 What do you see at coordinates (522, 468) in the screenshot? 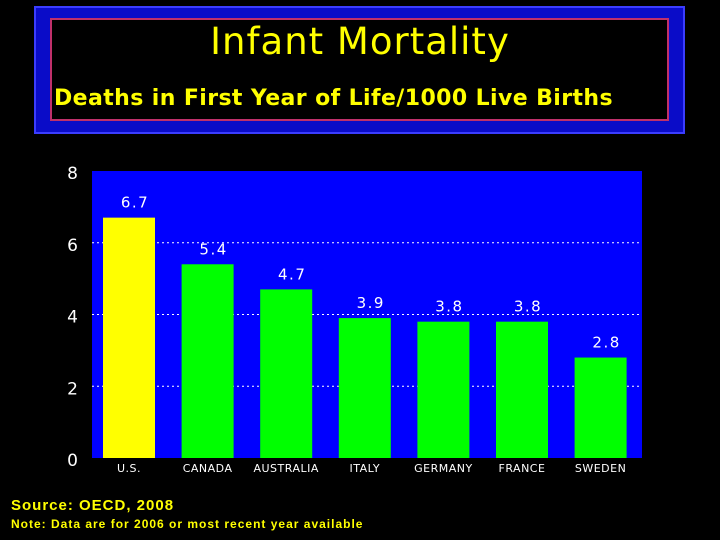
I see `x-tick-label: FRANCE` at bounding box center [522, 468].